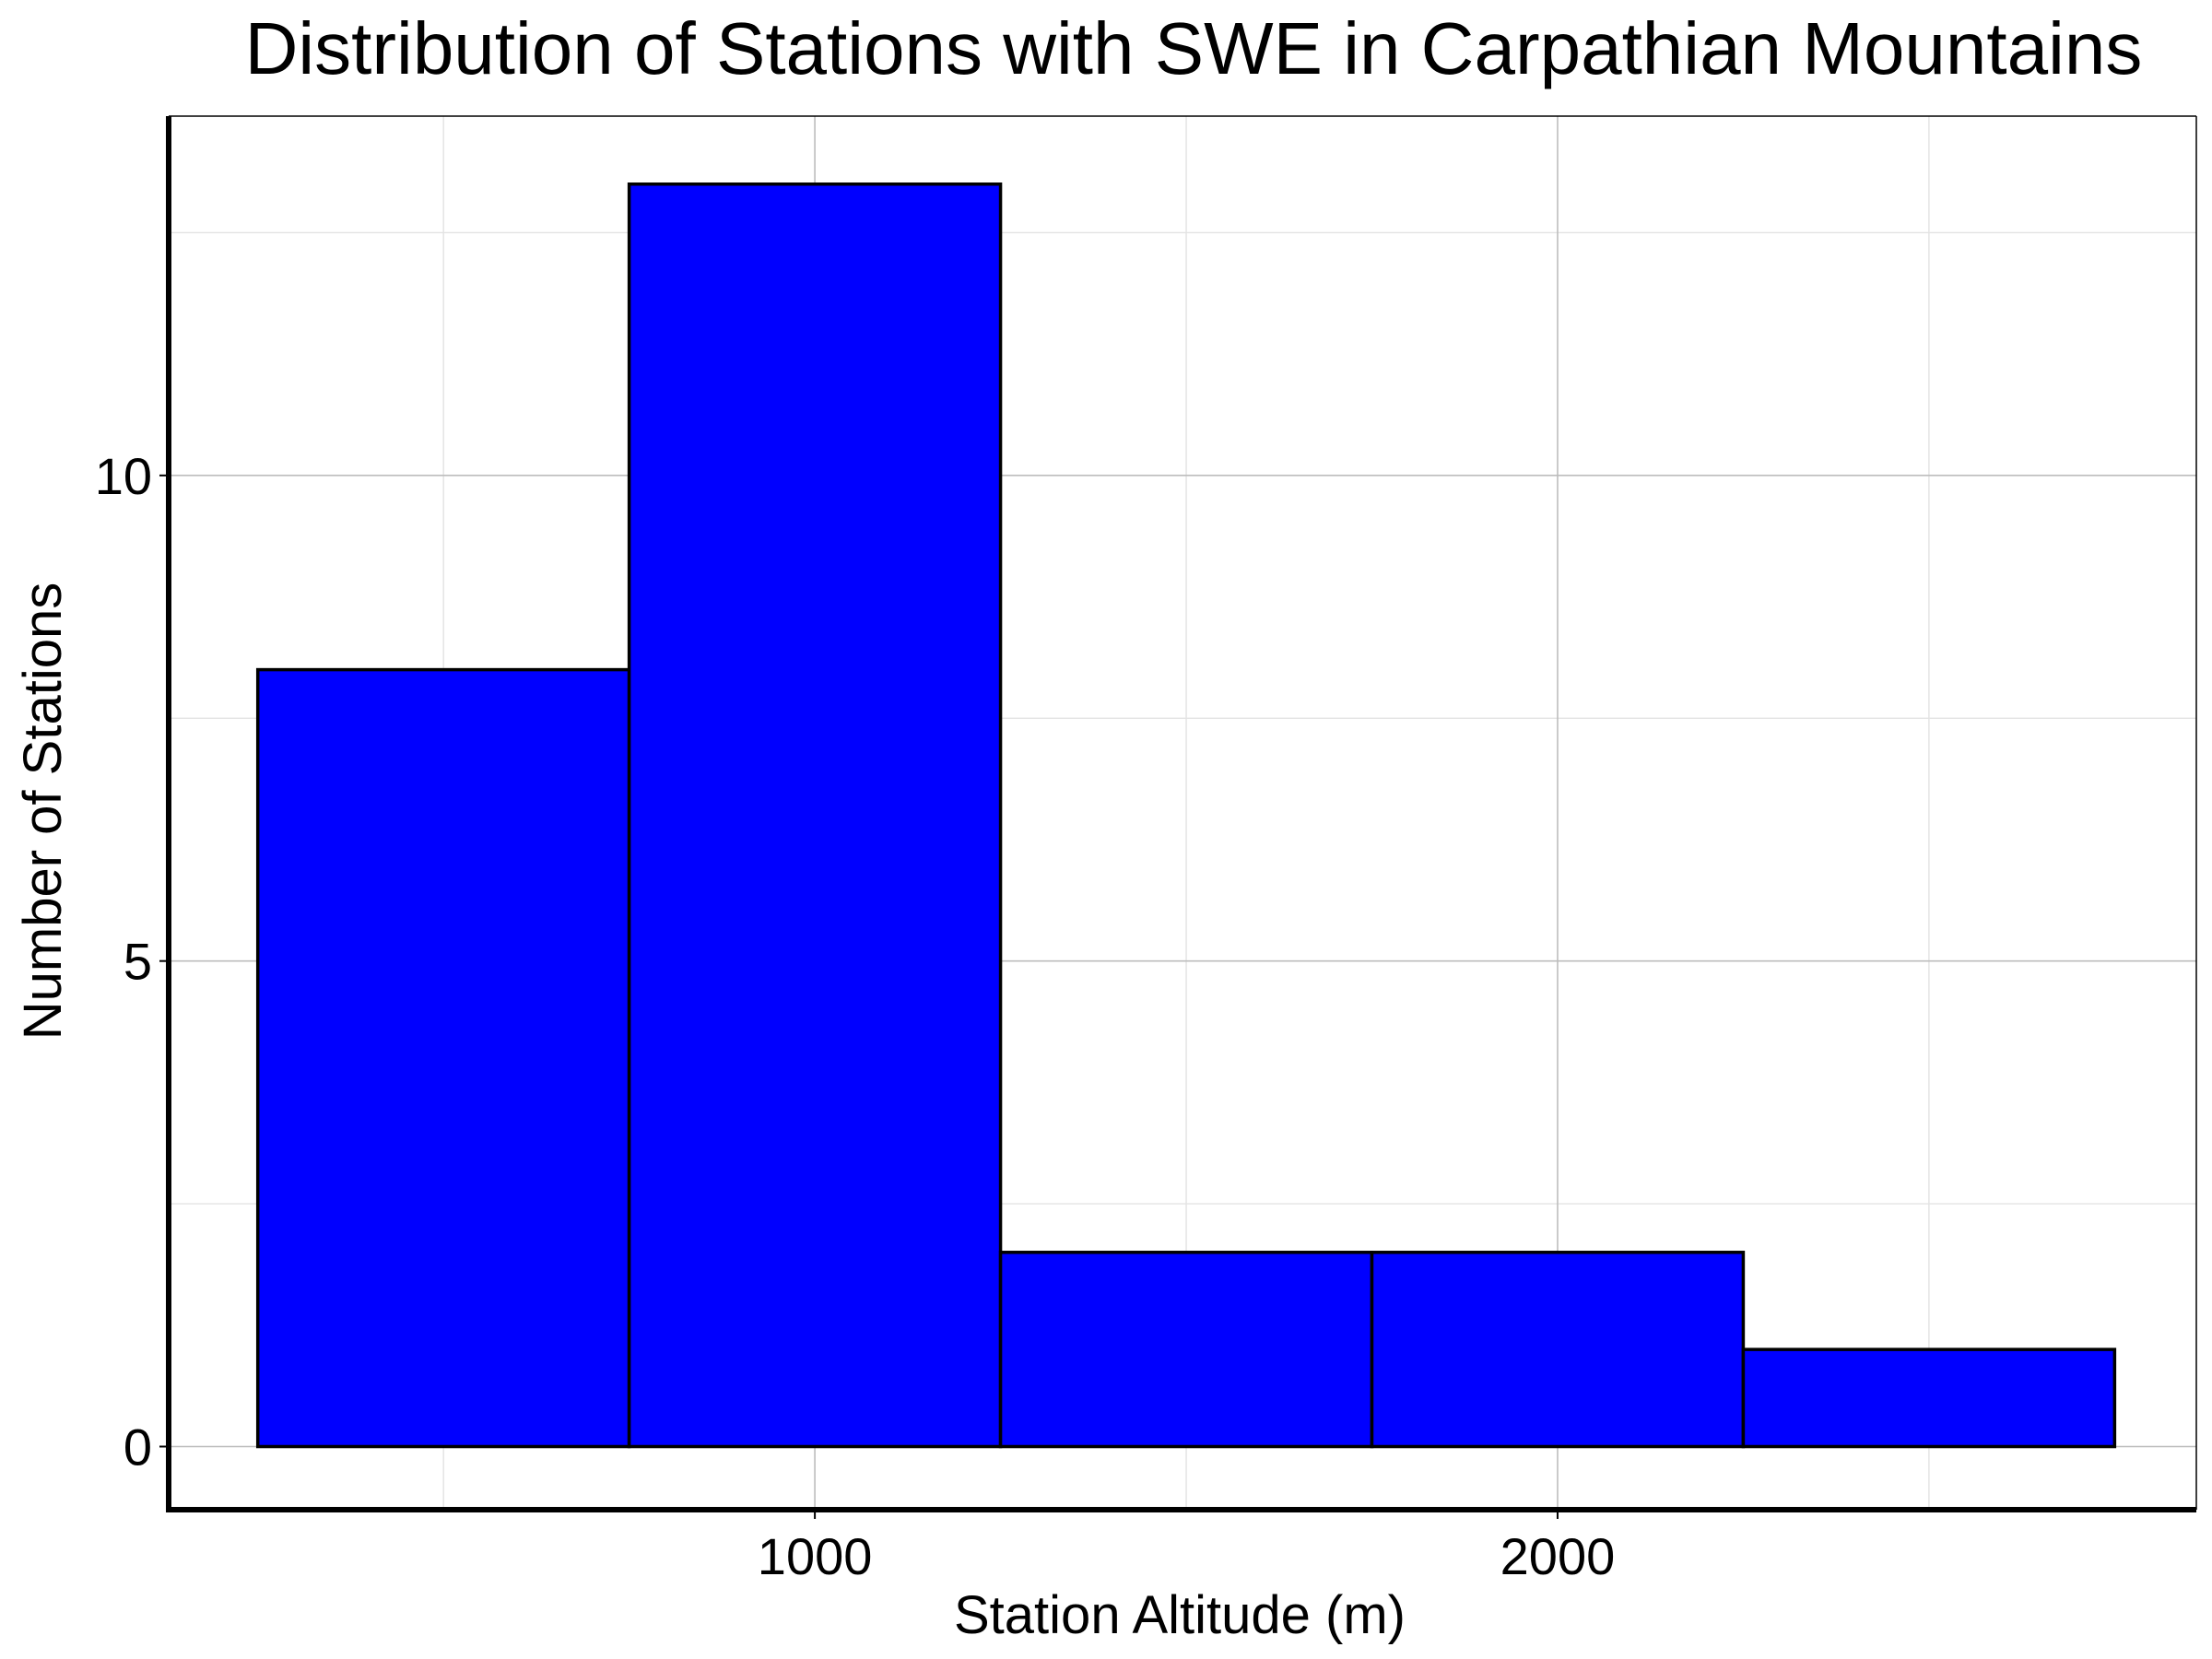 This screenshot has width=2212, height=1659. What do you see at coordinates (1180, 1615) in the screenshot?
I see `x-axis-label: Station Altitude (m)` at bounding box center [1180, 1615].